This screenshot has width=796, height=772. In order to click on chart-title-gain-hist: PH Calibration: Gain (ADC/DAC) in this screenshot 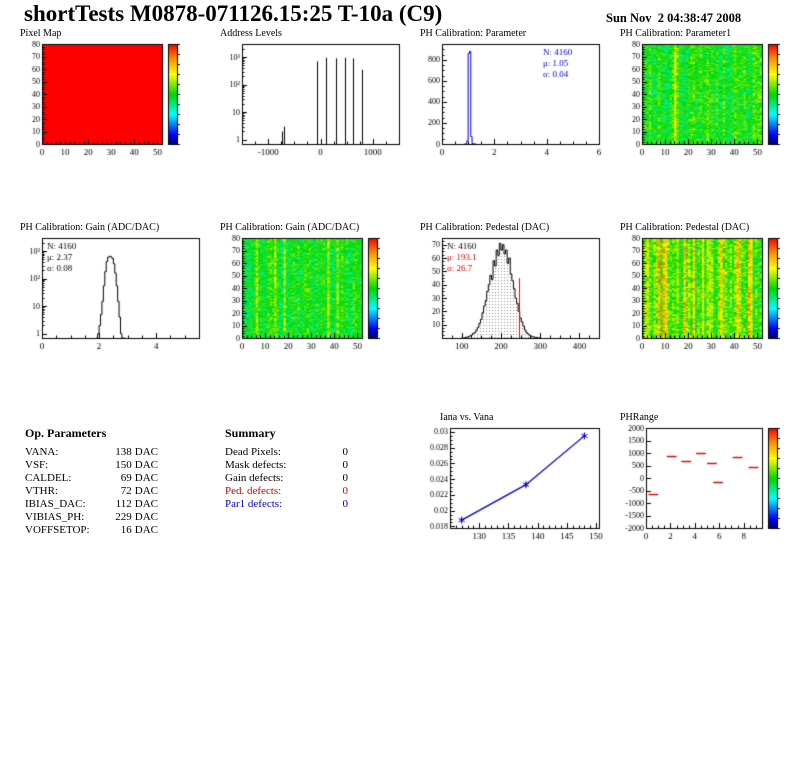, I will do `click(90, 227)`.